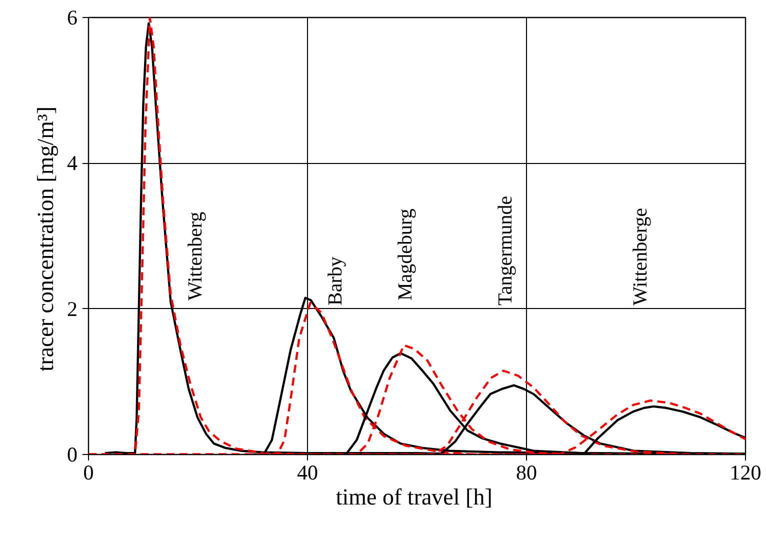 The image size is (766, 533). What do you see at coordinates (72, 308) in the screenshot?
I see `y-tick-label: 2` at bounding box center [72, 308].